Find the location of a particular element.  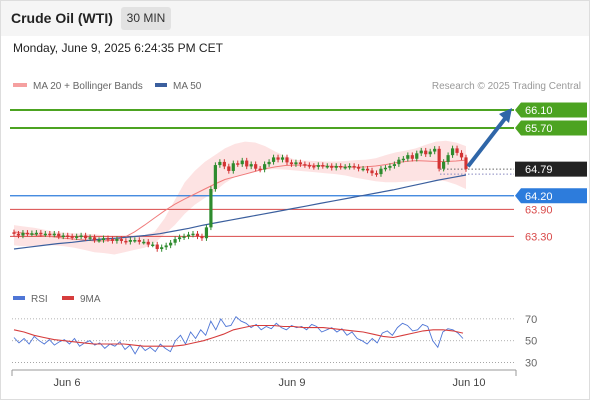

rsi-tick-70: 70 is located at coordinates (531, 320).